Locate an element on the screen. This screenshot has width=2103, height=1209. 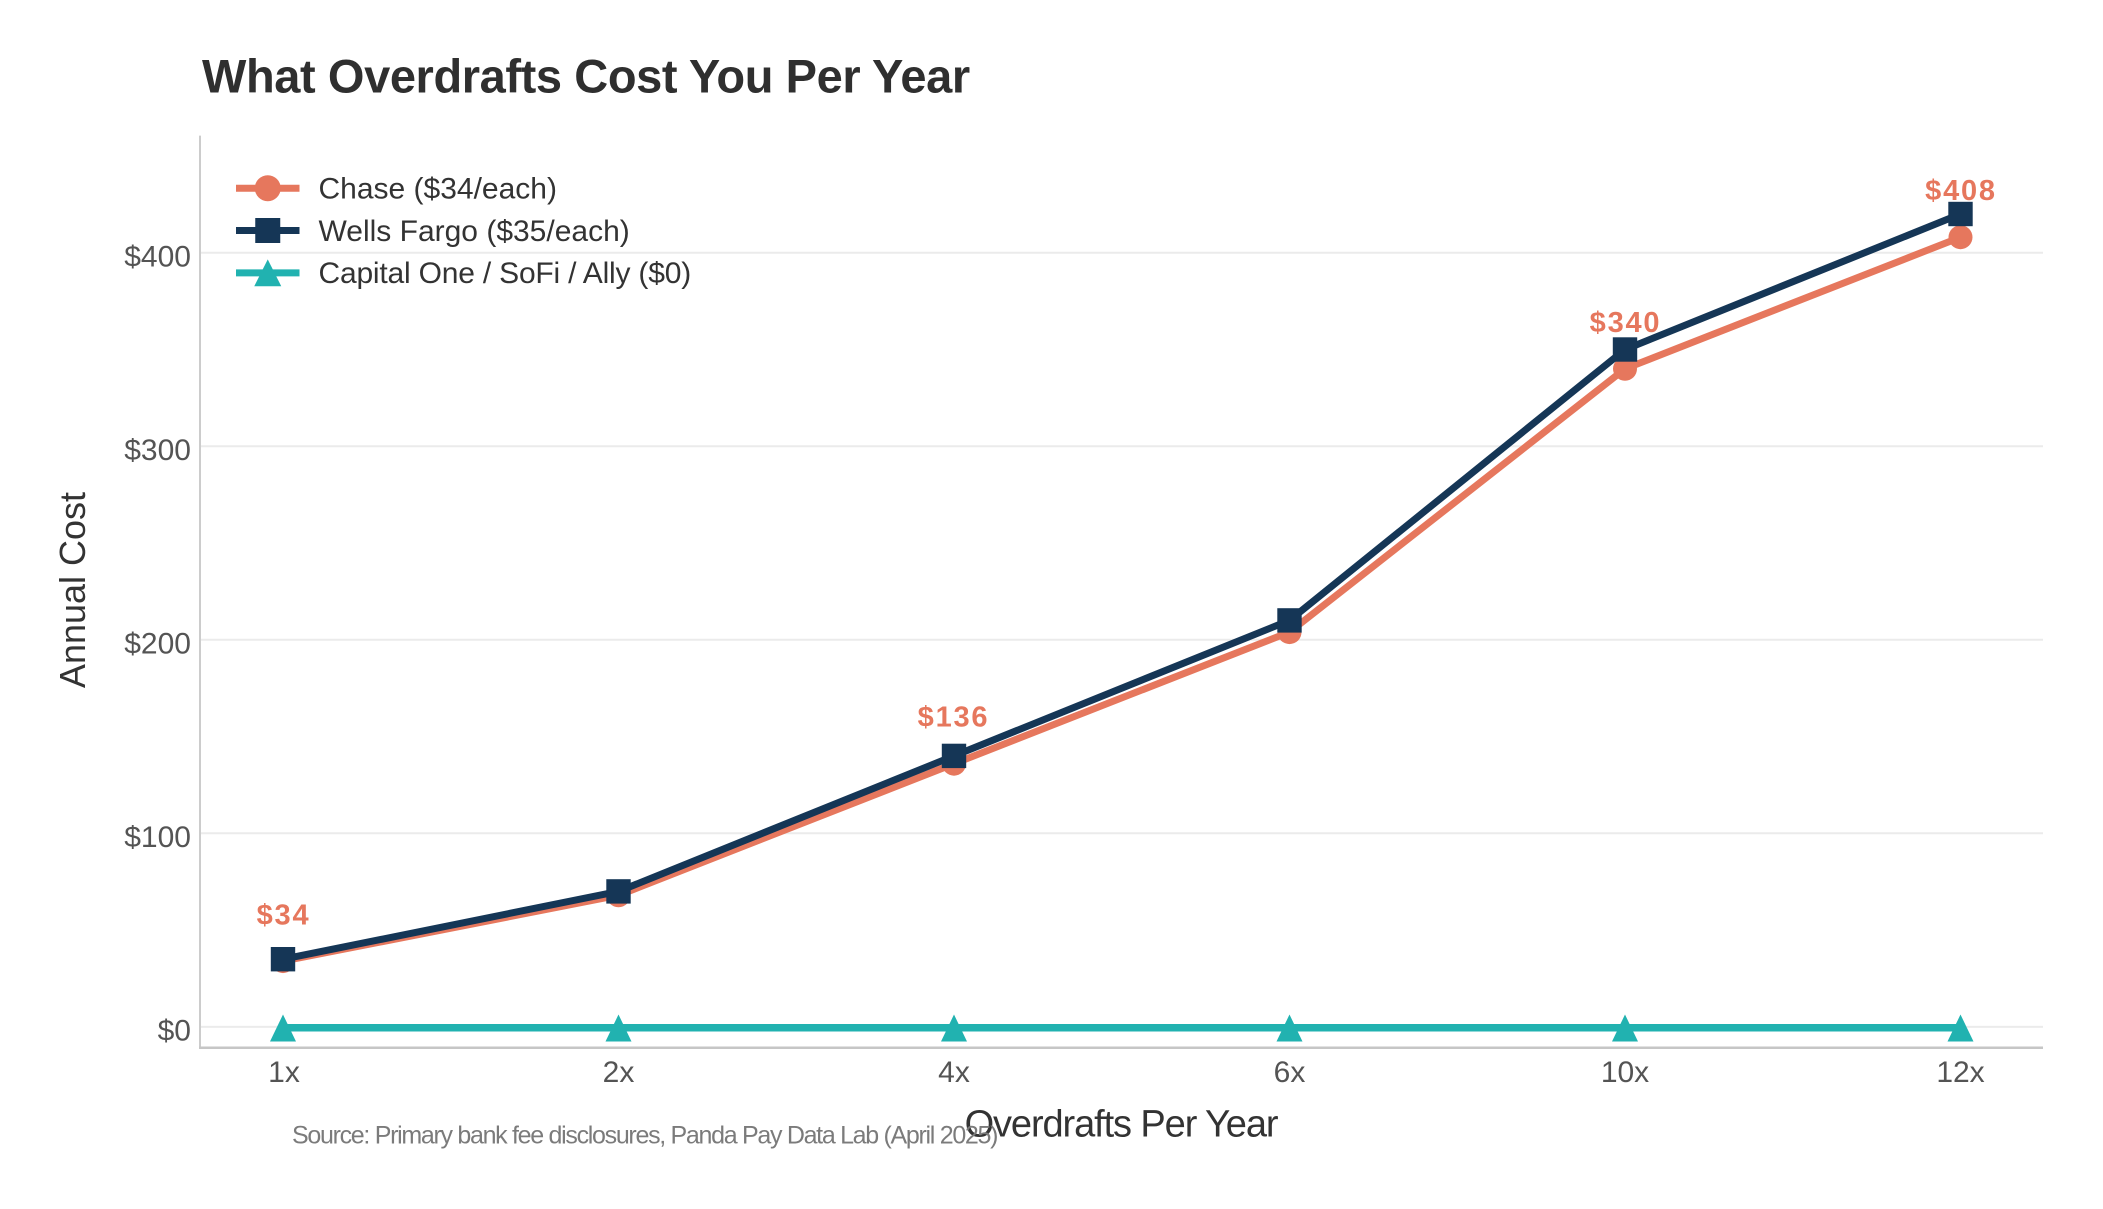
svg-text: $400 is located at coordinates (157, 256).